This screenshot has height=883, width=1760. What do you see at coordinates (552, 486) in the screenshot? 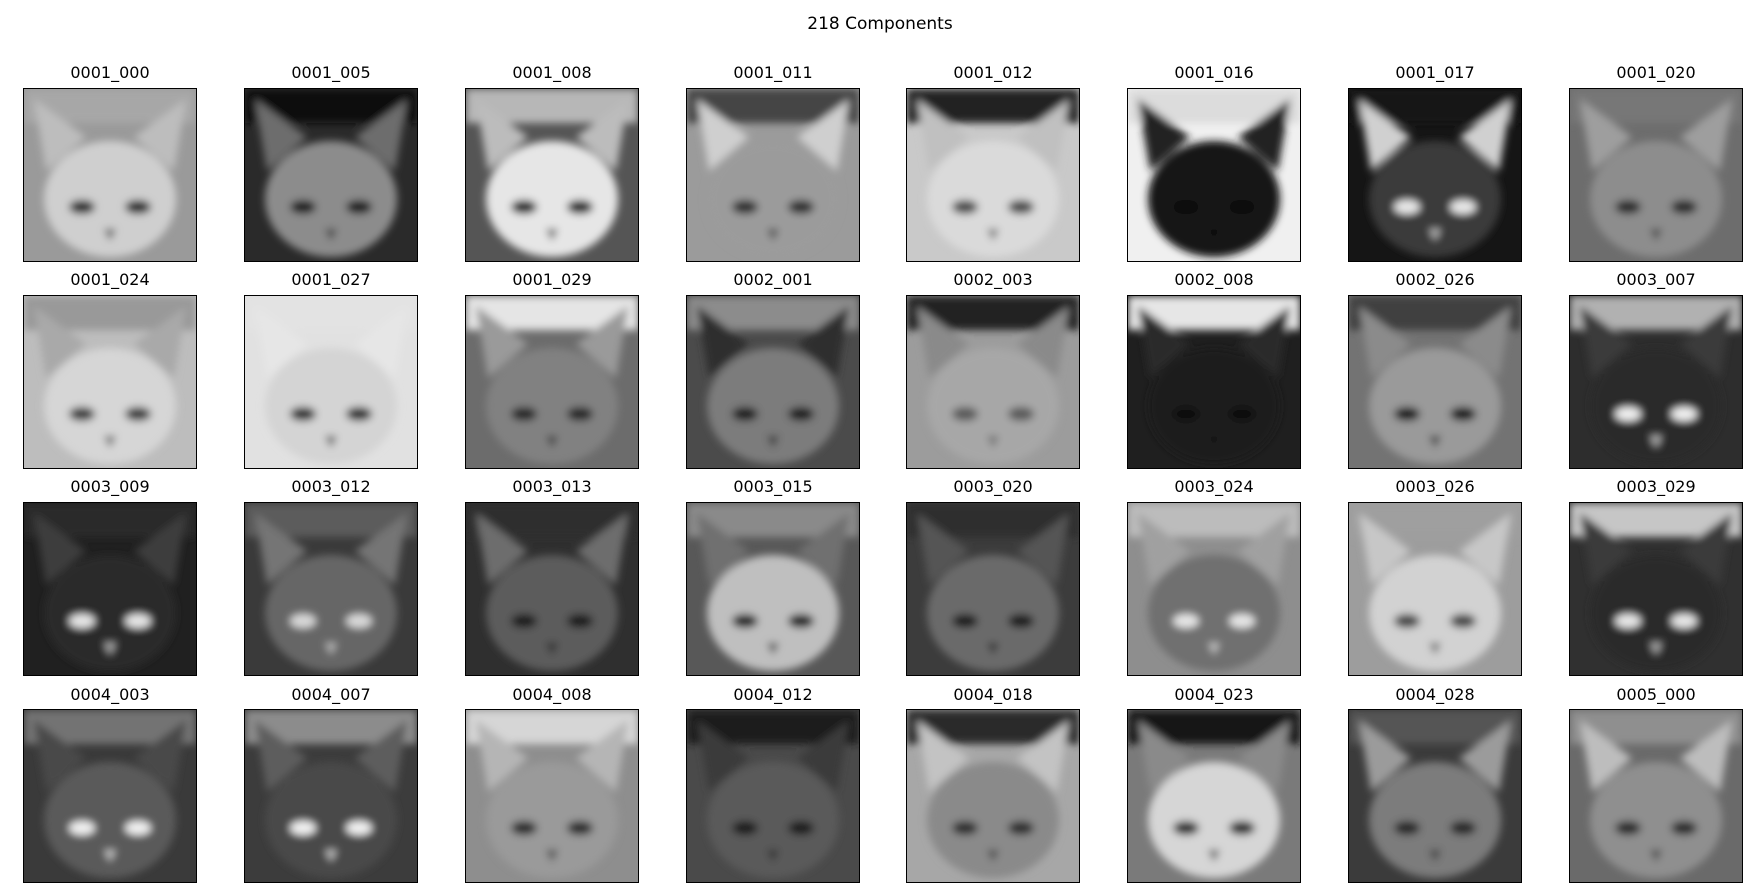
I see `component-label: 0003_013` at bounding box center [552, 486].